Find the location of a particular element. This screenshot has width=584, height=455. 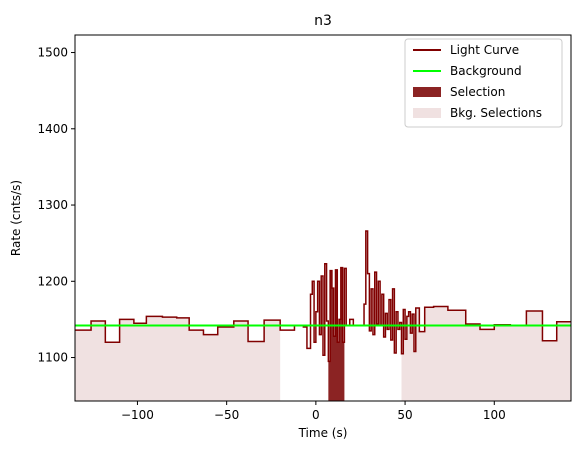

y-tick-label: 1100 is located at coordinates (52, 358).